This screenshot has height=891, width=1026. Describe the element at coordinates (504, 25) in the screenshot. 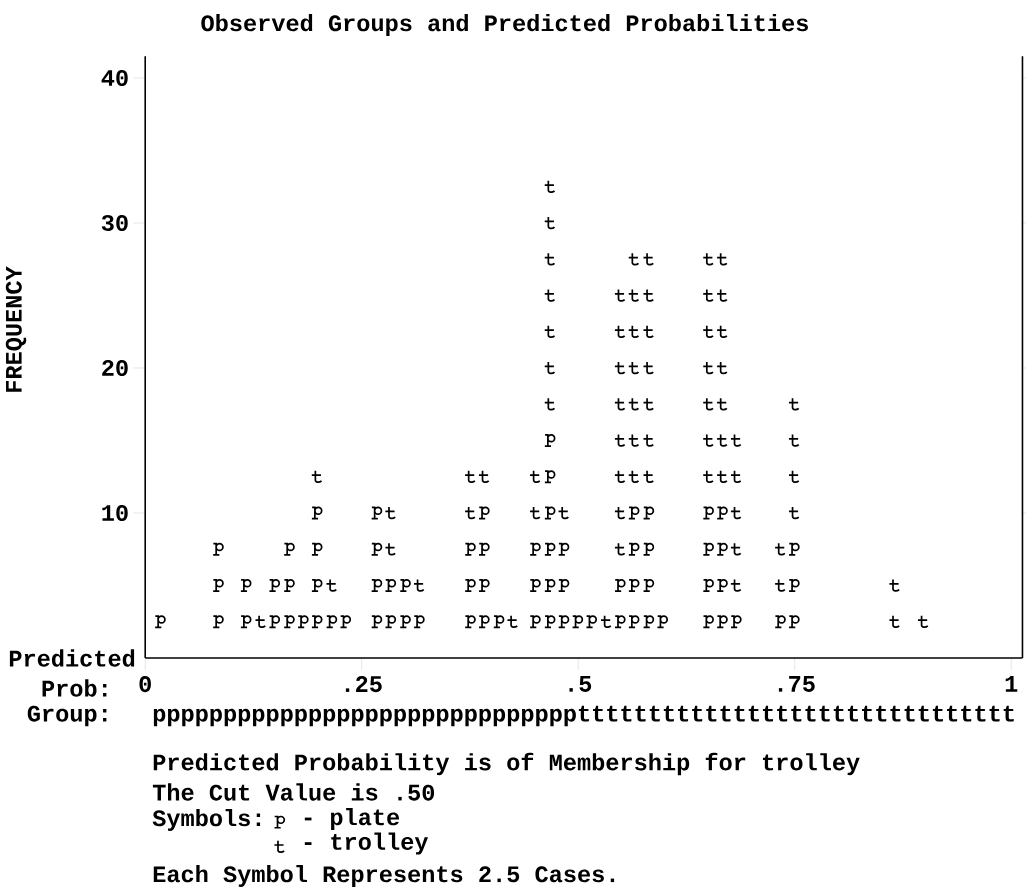

I see `chart-title: Observed Groups and Predicted Probabilities` at that location.